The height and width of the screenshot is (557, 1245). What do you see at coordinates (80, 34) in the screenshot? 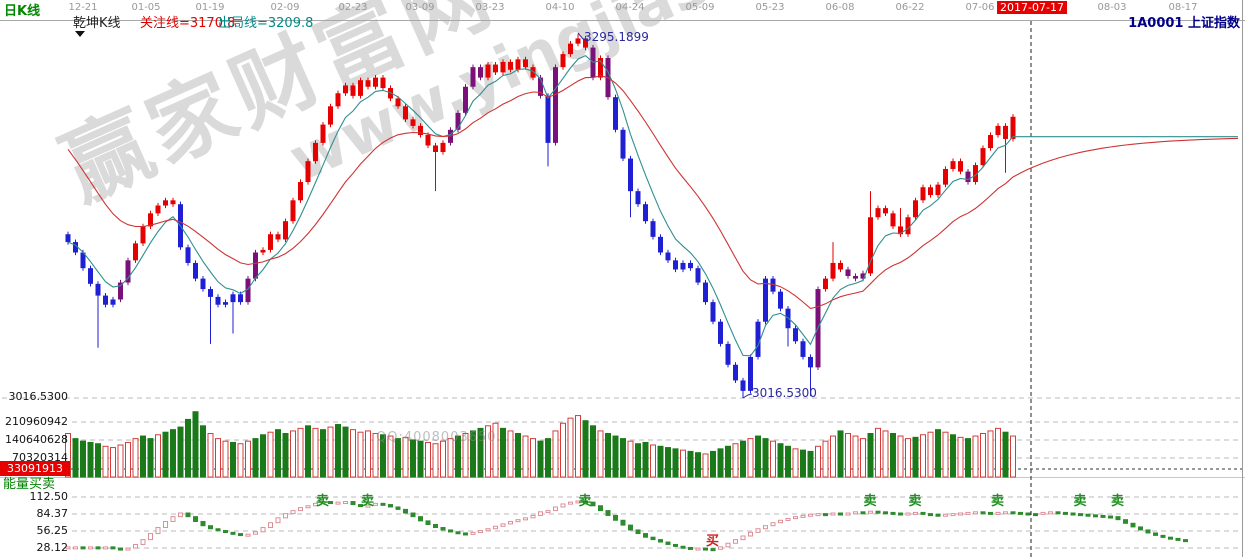
I see `chevron-down-icon` at bounding box center [80, 34].